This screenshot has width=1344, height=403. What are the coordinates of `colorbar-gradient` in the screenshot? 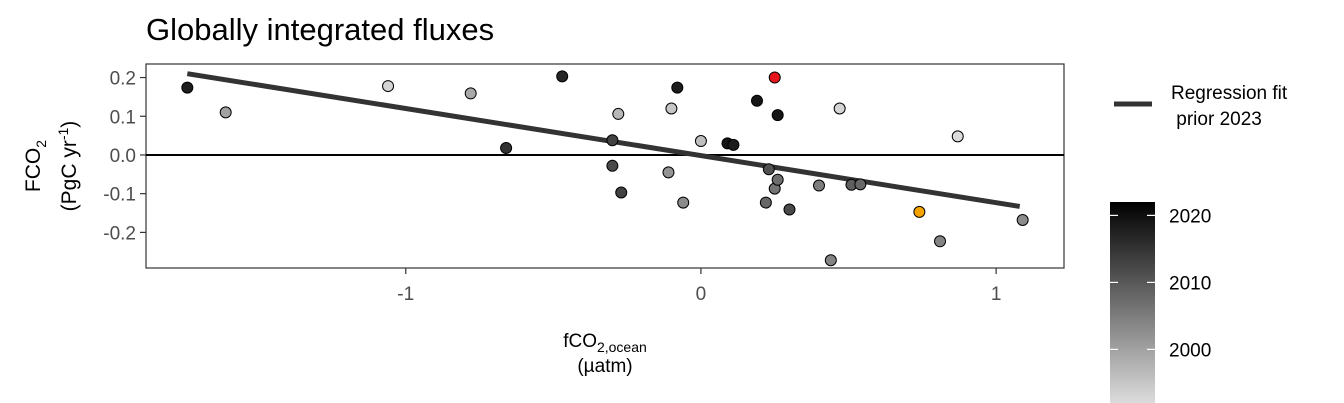 It's located at (1132, 302).